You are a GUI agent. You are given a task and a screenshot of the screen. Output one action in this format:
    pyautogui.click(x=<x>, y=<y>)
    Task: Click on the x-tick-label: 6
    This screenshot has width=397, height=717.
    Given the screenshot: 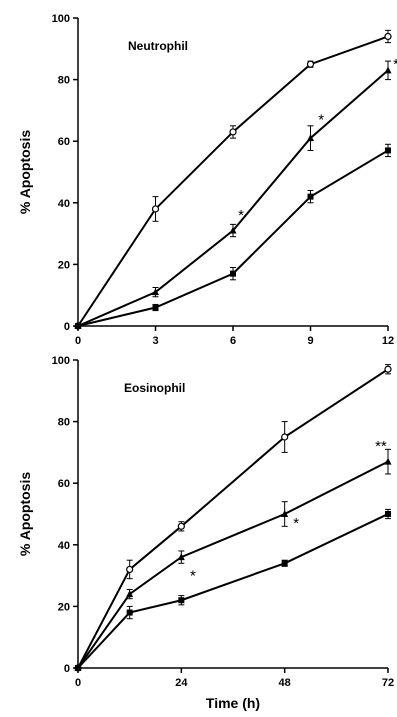 What is the action you would take?
    pyautogui.click(x=233, y=341)
    